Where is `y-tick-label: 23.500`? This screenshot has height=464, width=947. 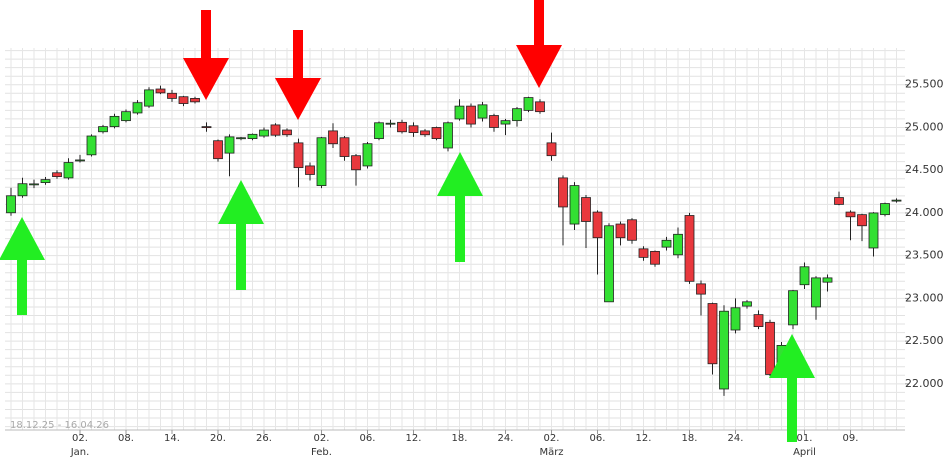
y-tick-label: 23.500 is located at coordinates (924, 255).